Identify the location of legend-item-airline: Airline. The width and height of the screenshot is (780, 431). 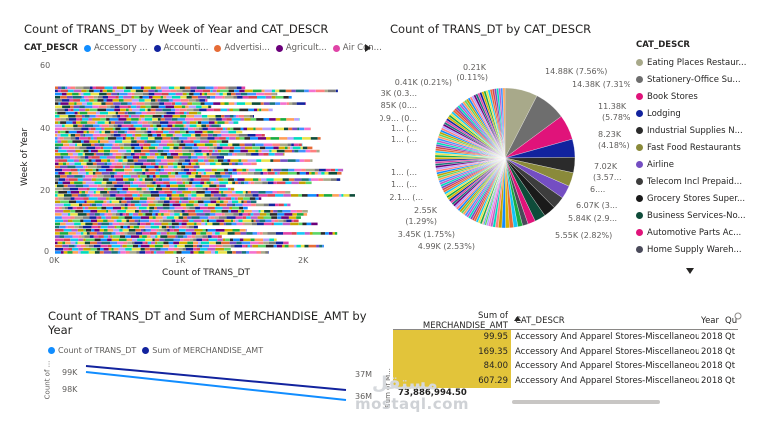
(691, 164).